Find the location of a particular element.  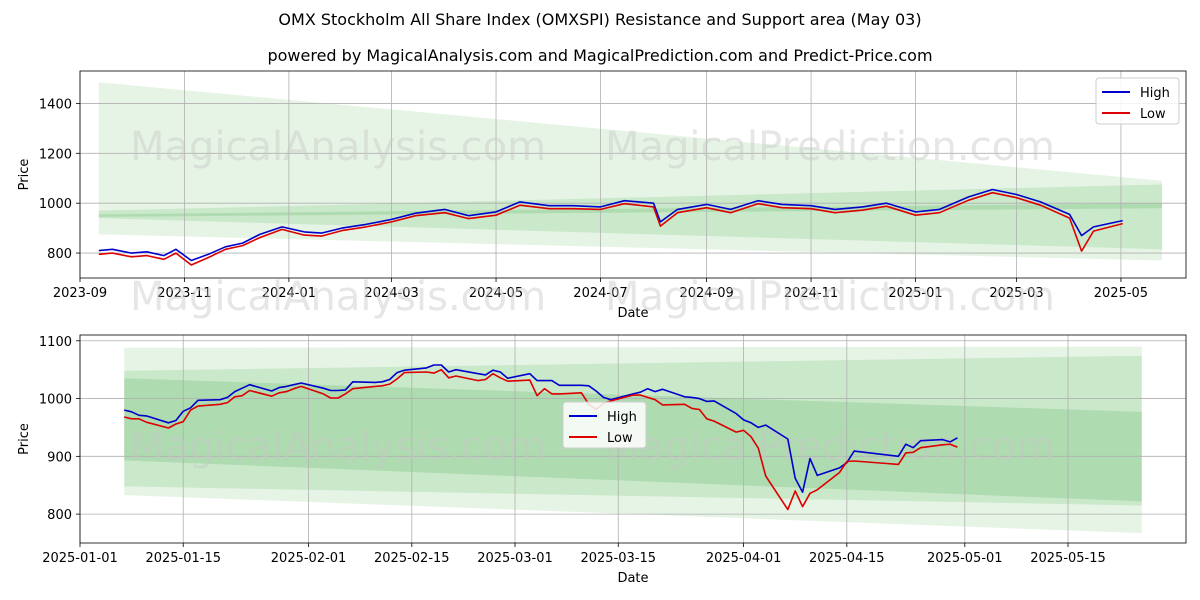

y-tick-label: 1200 is located at coordinates (55, 154).